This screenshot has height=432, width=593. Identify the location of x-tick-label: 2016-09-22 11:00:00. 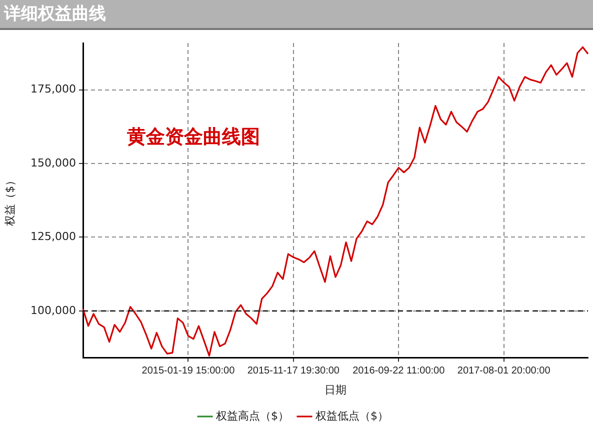
(399, 371).